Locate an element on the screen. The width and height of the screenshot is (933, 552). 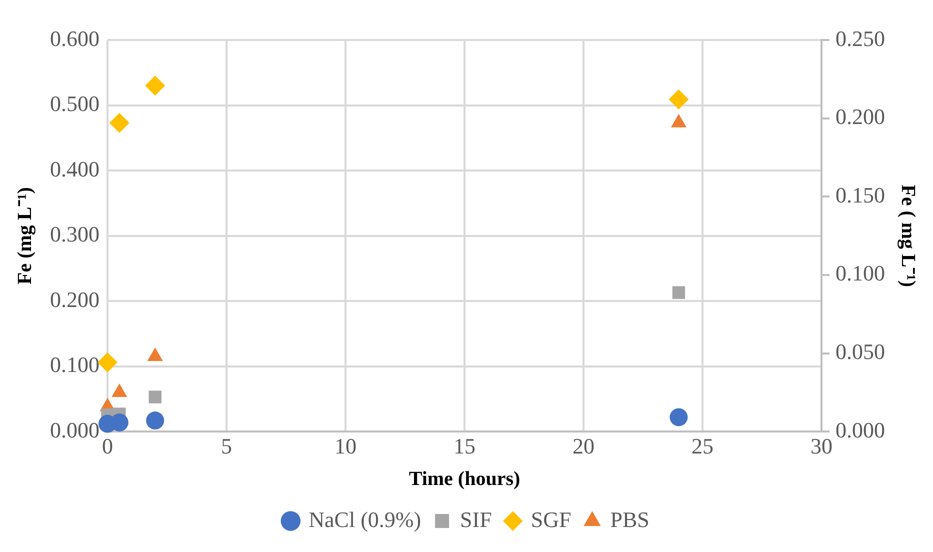
legend-label: NaCl (0.9%) is located at coordinates (365, 519).